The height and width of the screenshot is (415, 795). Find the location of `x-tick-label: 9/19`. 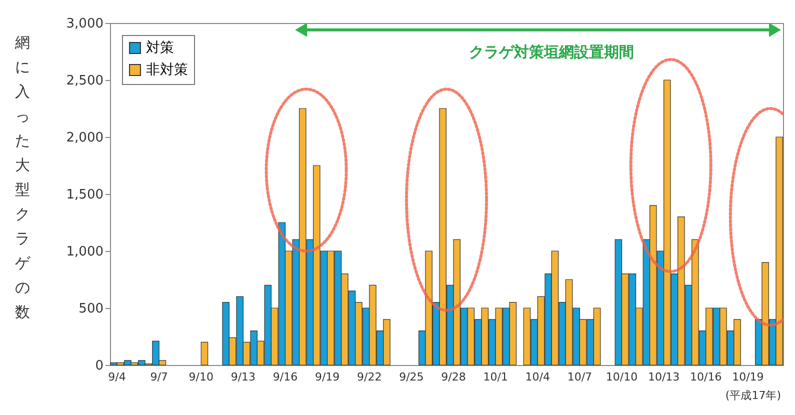

x-tick-label: 9/19 is located at coordinates (327, 377).